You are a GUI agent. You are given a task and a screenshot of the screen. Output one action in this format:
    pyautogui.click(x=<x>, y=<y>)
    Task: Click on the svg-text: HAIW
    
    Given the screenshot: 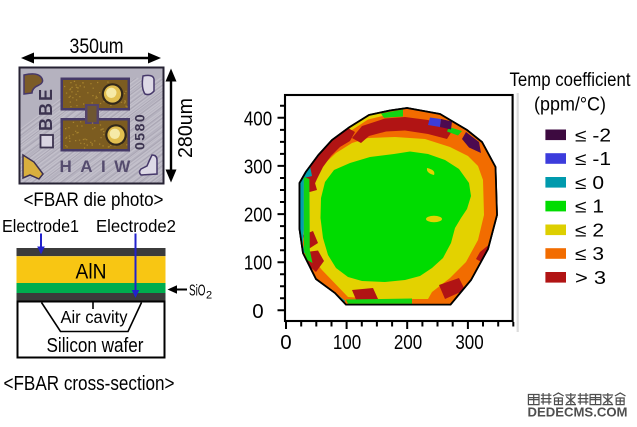 What is the action you would take?
    pyautogui.click(x=99, y=166)
    